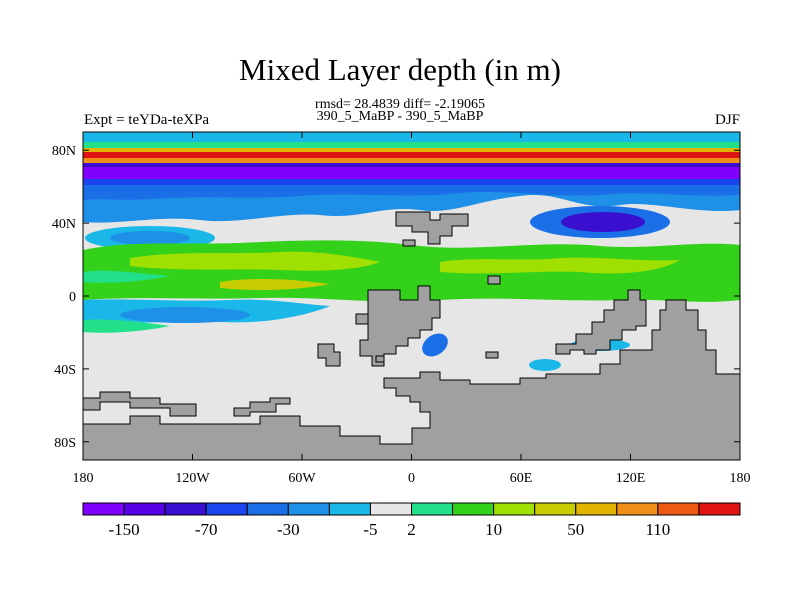 This screenshot has width=800, height=600. What do you see at coordinates (65, 443) in the screenshot?
I see `lat-label: 80S` at bounding box center [65, 443].